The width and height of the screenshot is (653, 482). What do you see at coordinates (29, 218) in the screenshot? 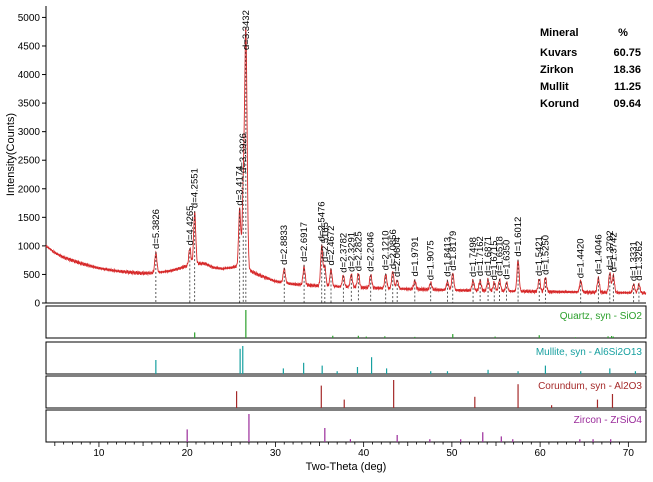
I see `y-tick-label: 1500` at bounding box center [29, 218].